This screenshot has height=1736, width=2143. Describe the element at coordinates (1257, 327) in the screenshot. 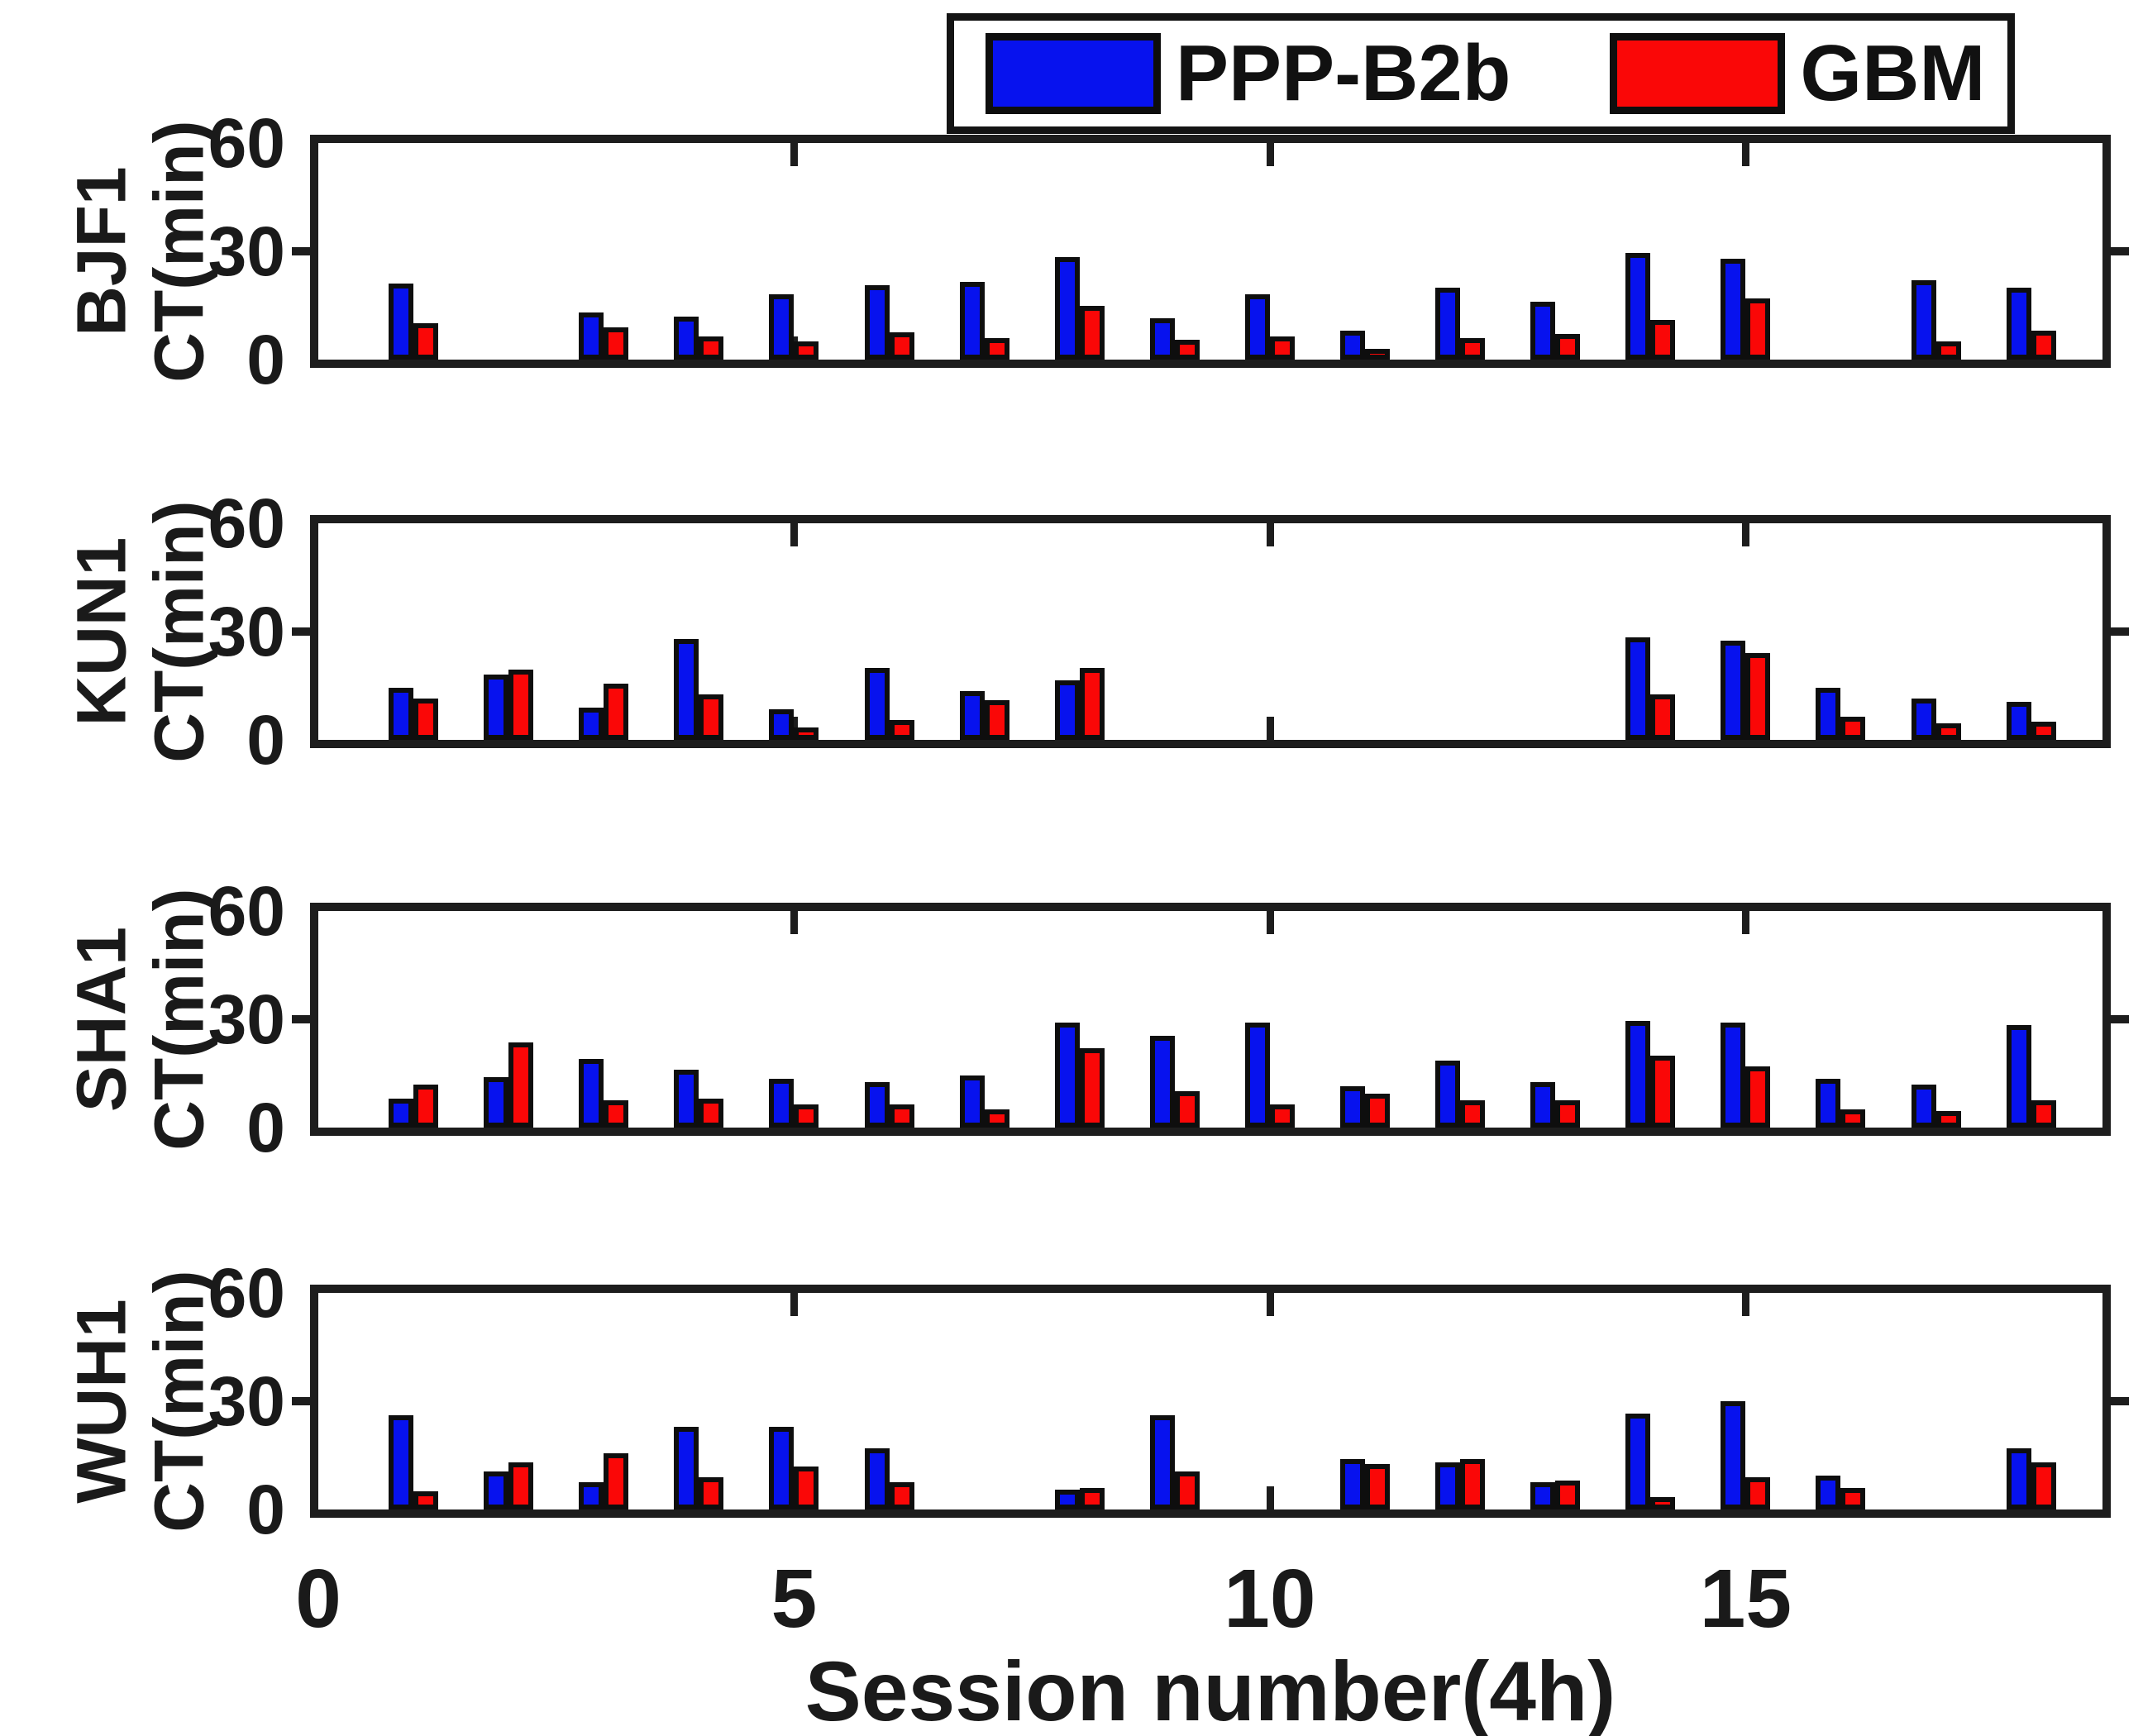

I see `bar-ppp-b2b-bjf1-s10` at that location.